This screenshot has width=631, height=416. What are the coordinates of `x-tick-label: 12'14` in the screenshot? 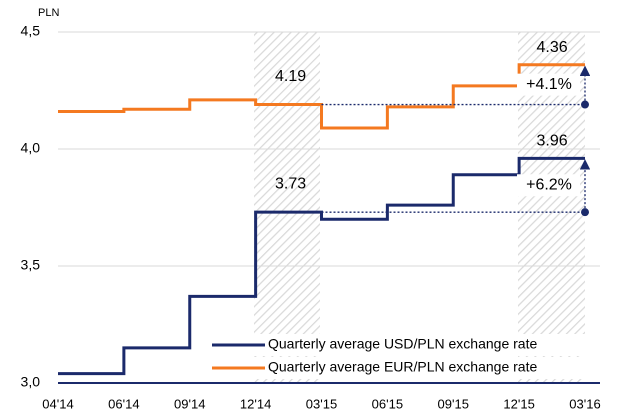 It's located at (255, 403).